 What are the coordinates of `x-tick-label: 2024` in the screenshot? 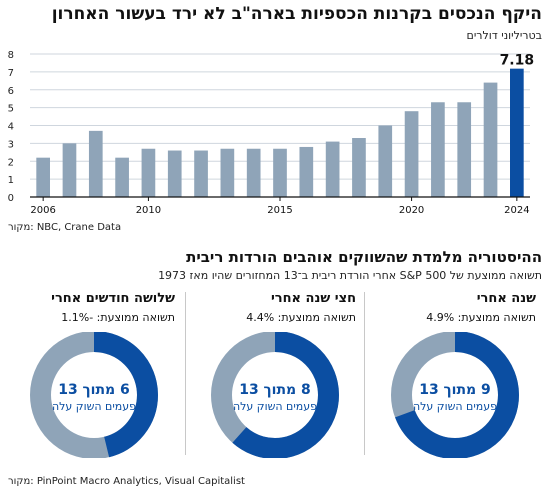 It's located at (516, 210).